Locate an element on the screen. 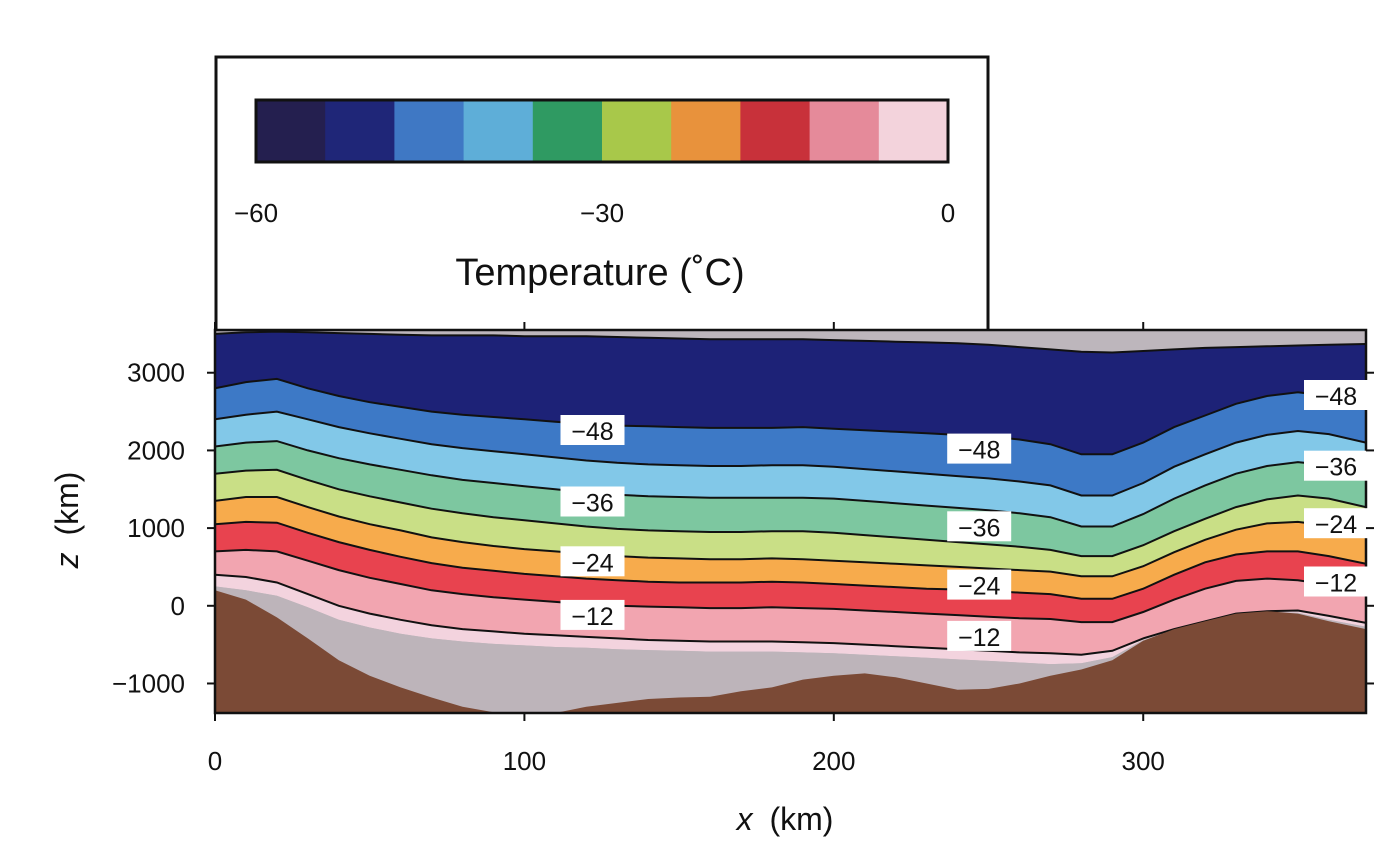  y-axis-variable: z is located at coordinates (67, 560).